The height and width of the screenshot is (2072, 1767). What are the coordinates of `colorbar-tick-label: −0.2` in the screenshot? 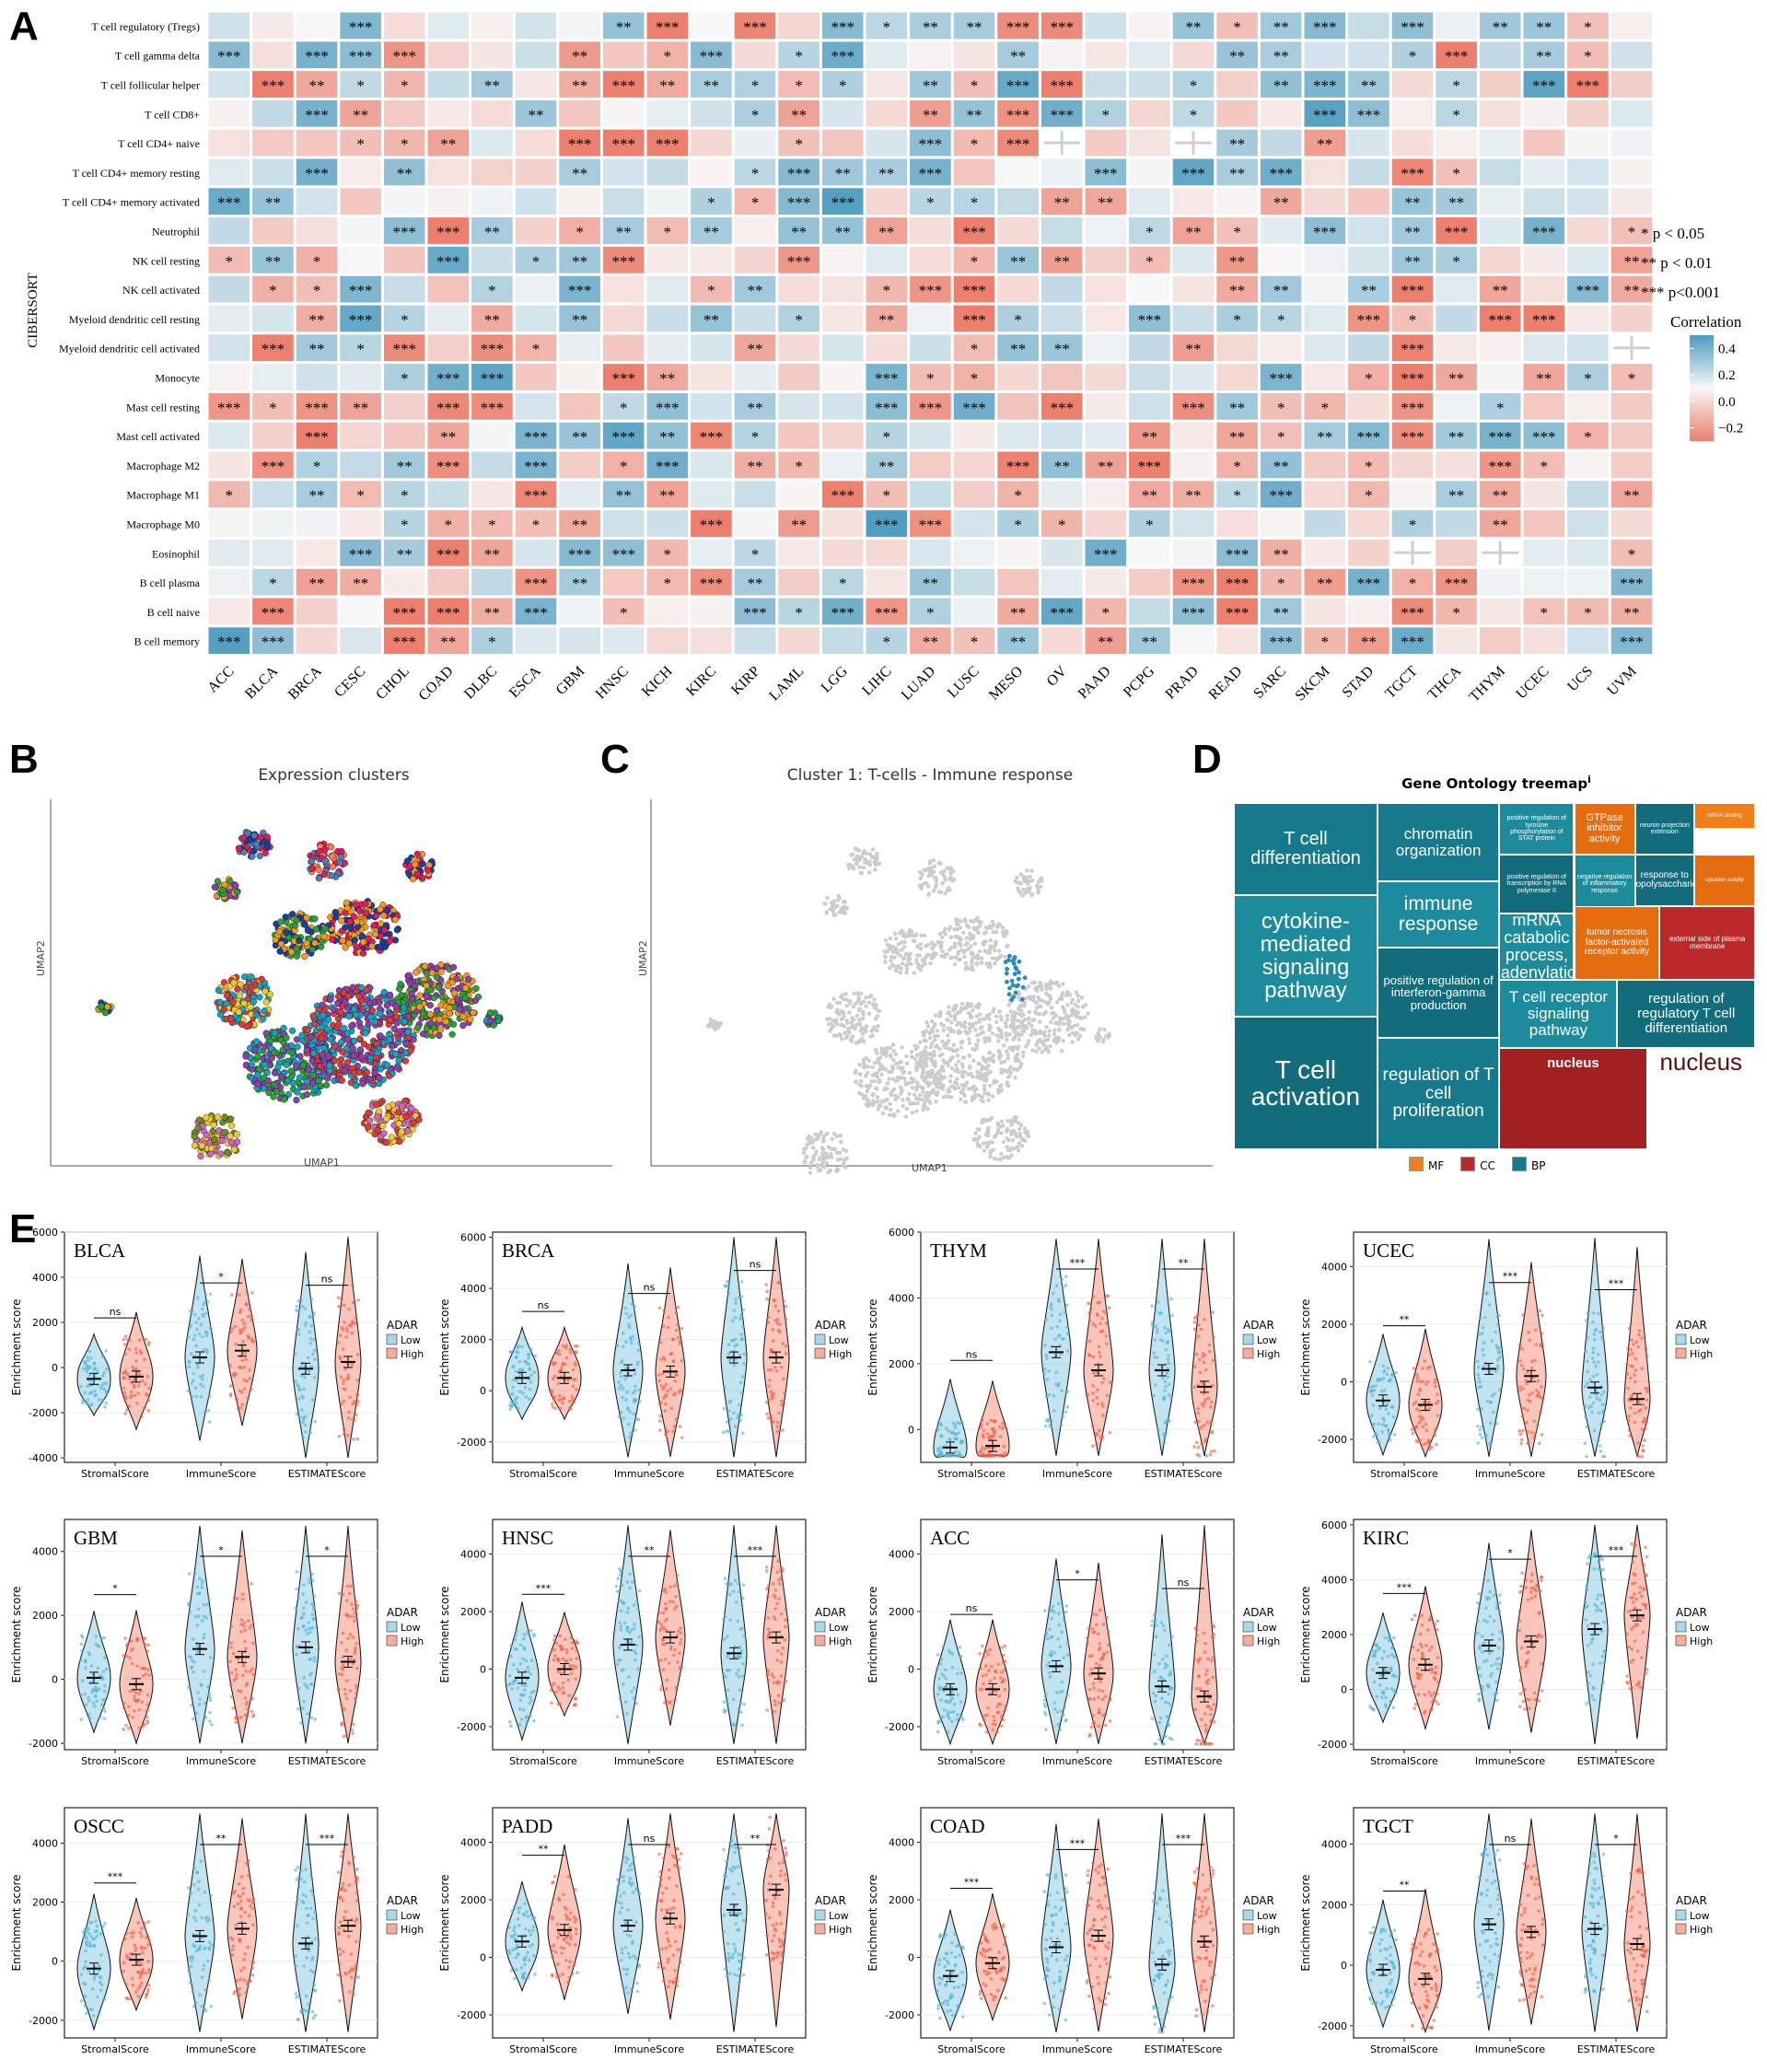 It's located at (1730, 429).